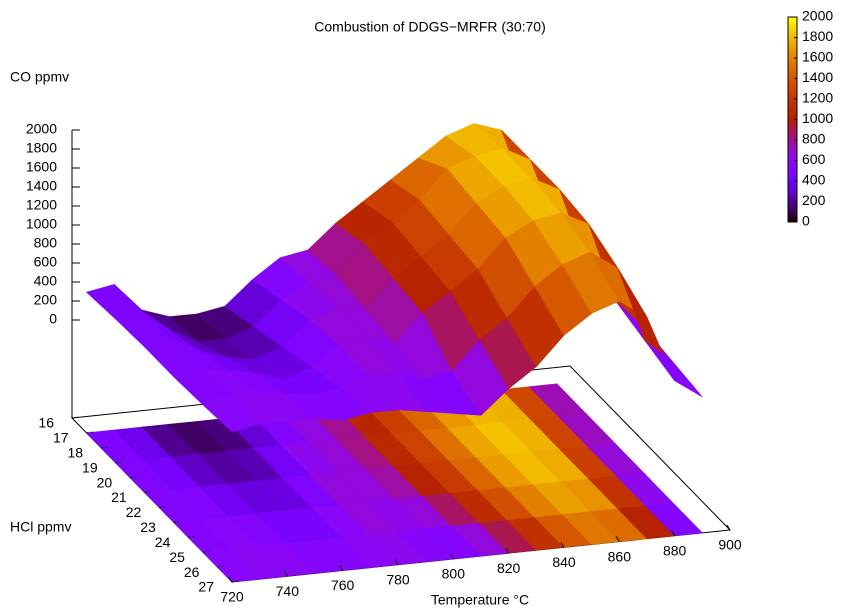  Describe the element at coordinates (41, 129) in the screenshot. I see `z-tick-label: 2000` at that location.